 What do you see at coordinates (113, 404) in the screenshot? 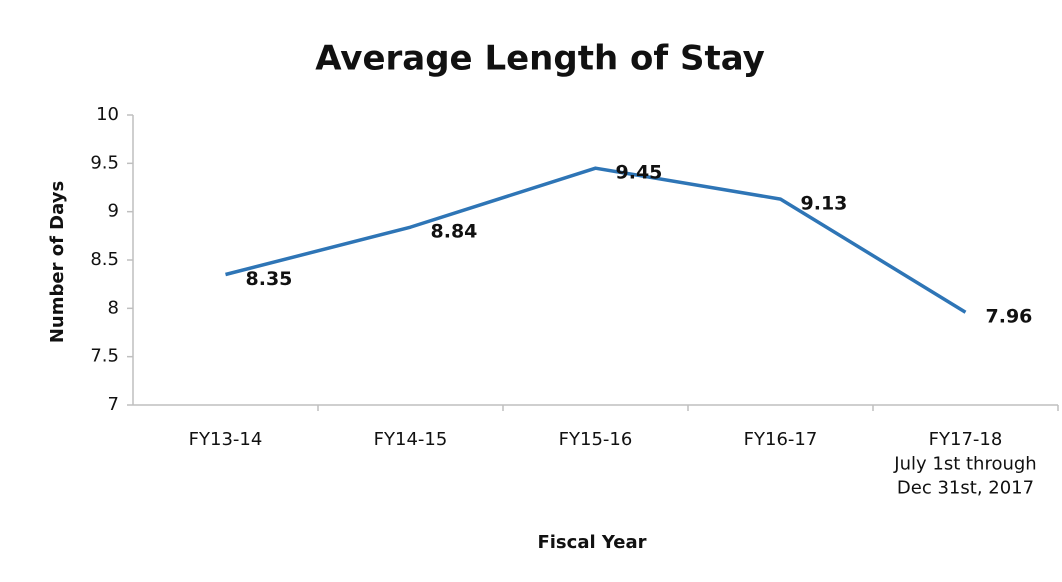
I see `y-tick-label: 7` at bounding box center [113, 404].